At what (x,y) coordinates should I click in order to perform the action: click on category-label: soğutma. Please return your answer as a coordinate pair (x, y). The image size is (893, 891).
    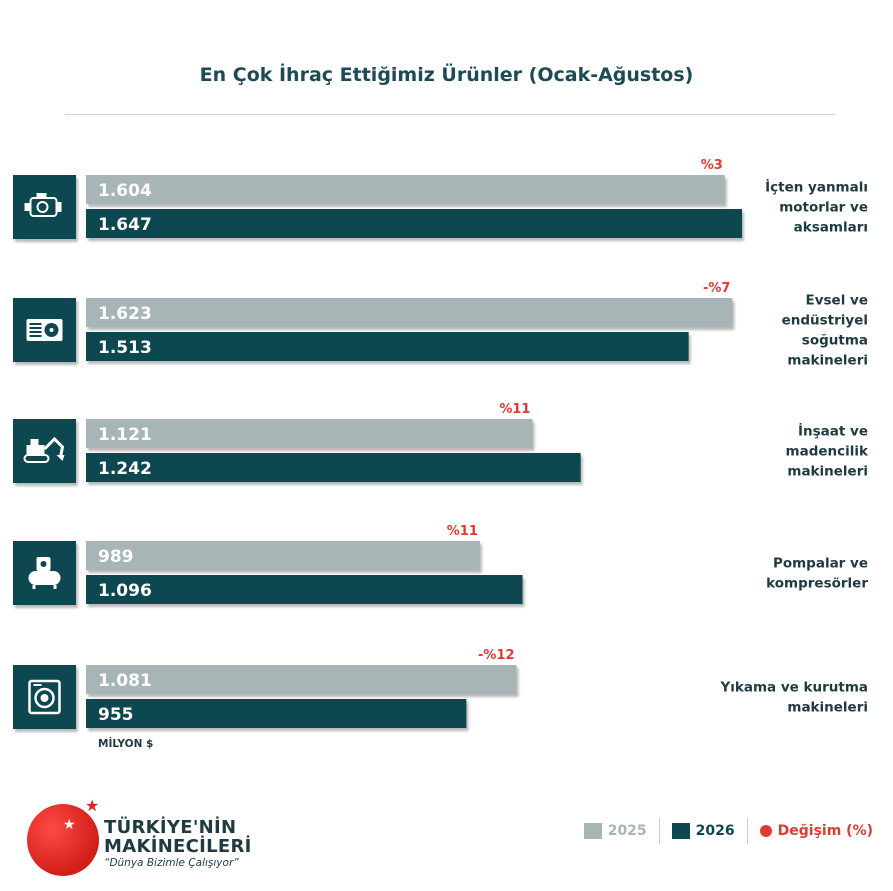
    Looking at the image, I should click on (835, 341).